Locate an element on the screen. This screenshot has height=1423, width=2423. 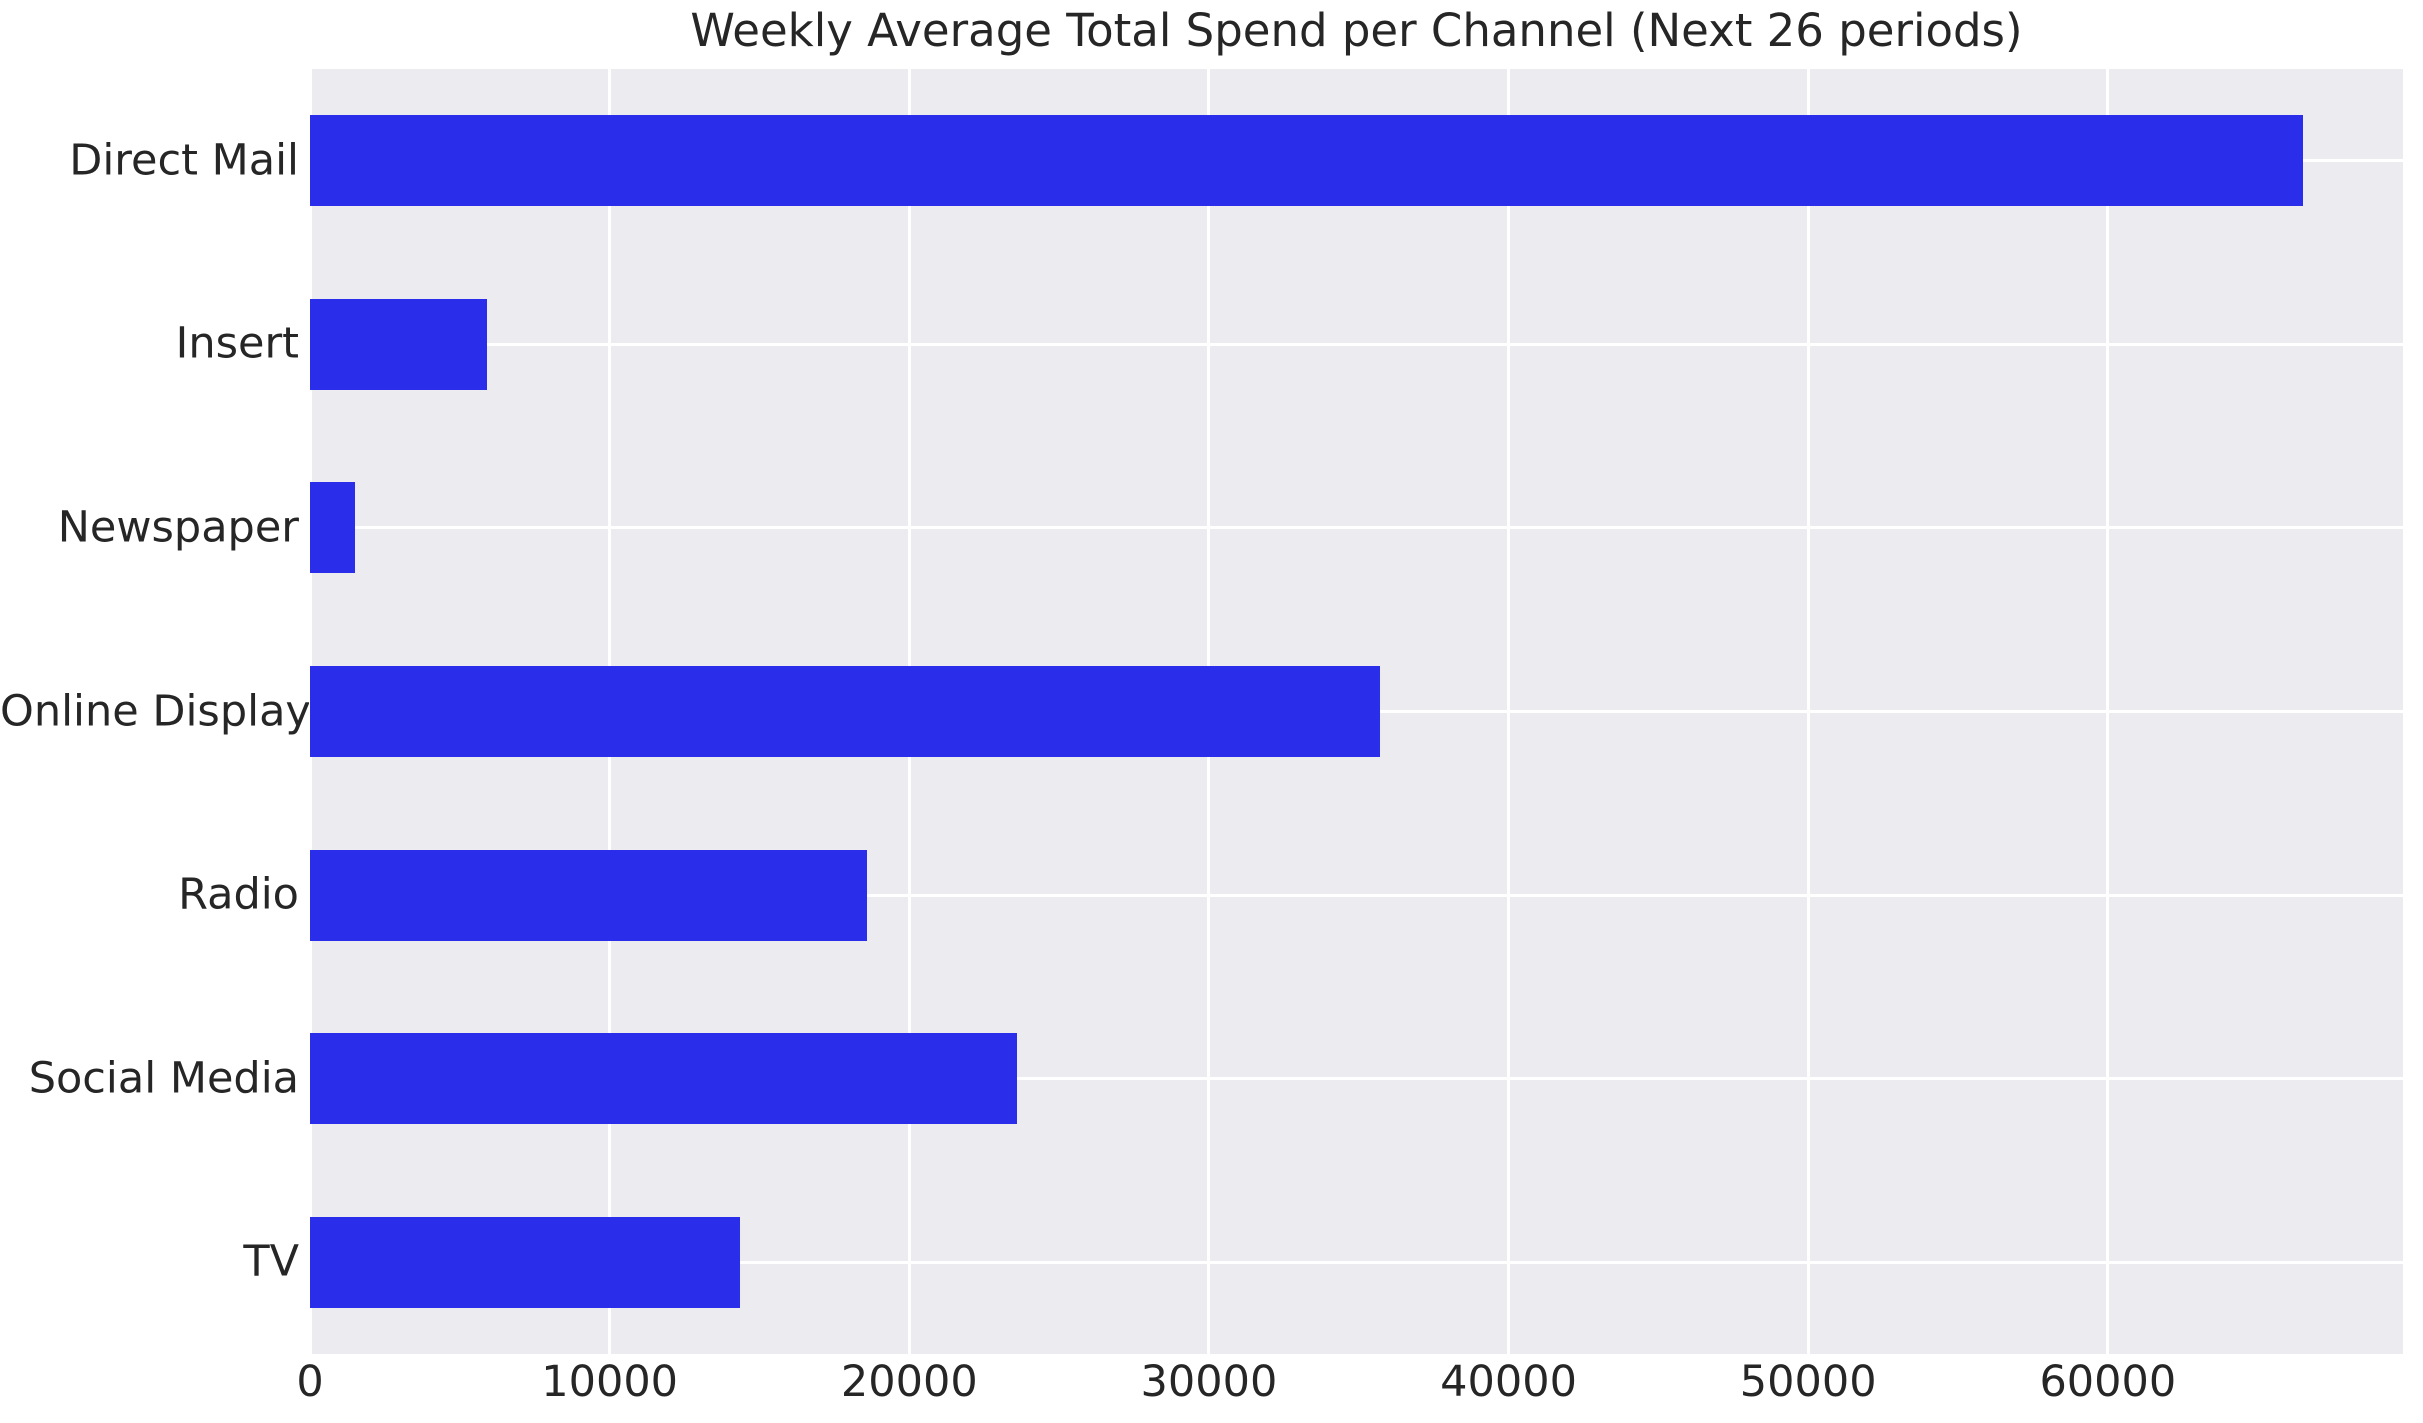
x-tick-label: 10000 is located at coordinates (610, 1382).